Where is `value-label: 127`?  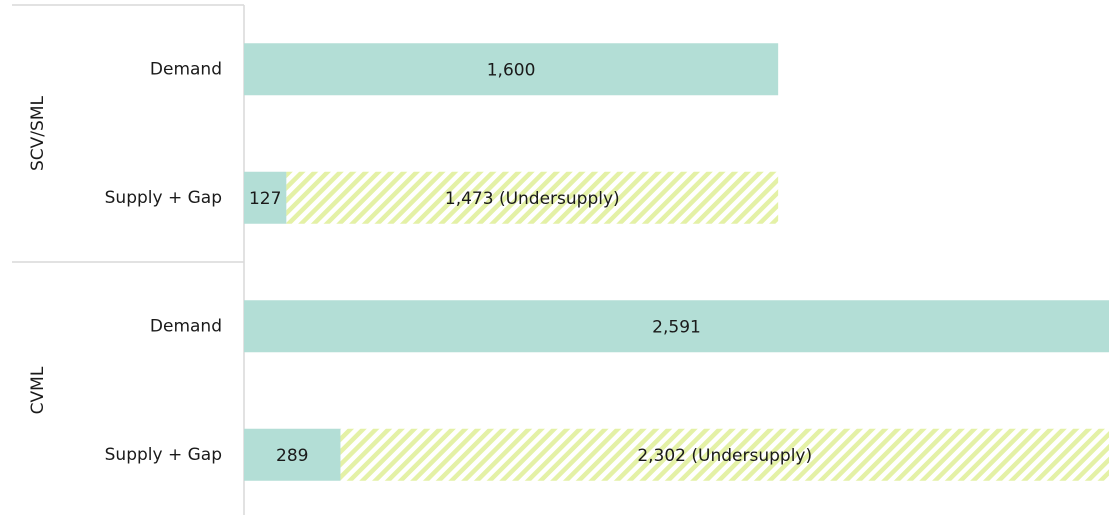 value-label: 127 is located at coordinates (265, 199).